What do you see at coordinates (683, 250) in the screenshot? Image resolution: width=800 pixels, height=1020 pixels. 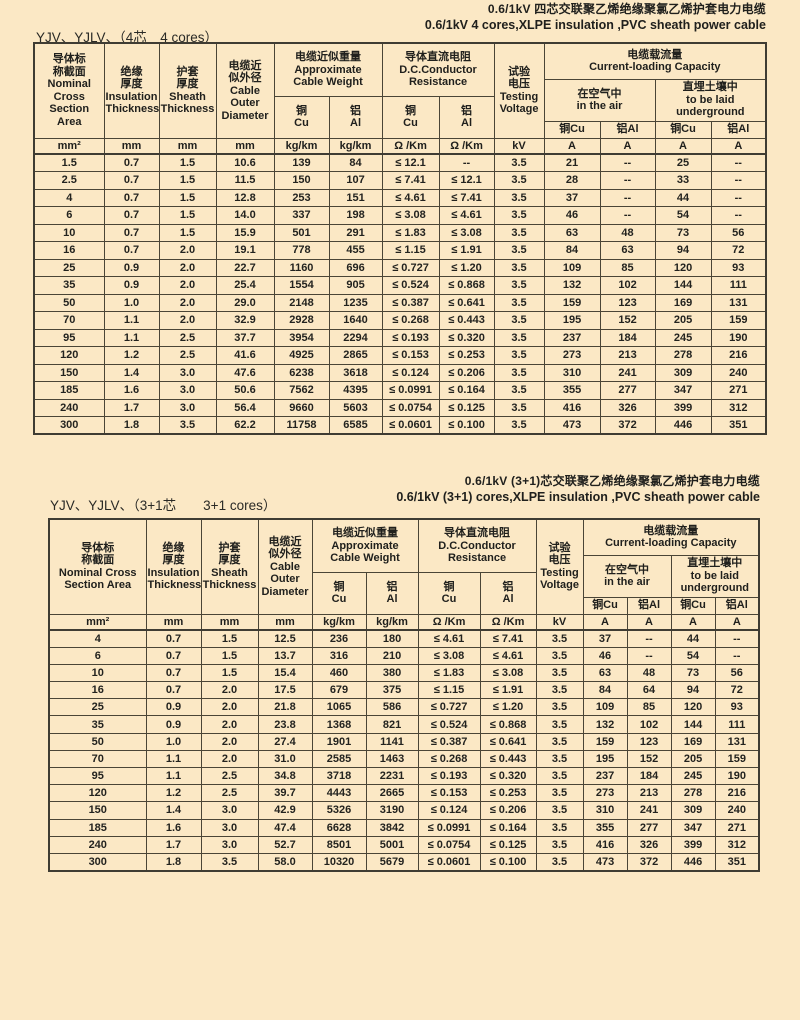 I see `cell: 94` at bounding box center [683, 250].